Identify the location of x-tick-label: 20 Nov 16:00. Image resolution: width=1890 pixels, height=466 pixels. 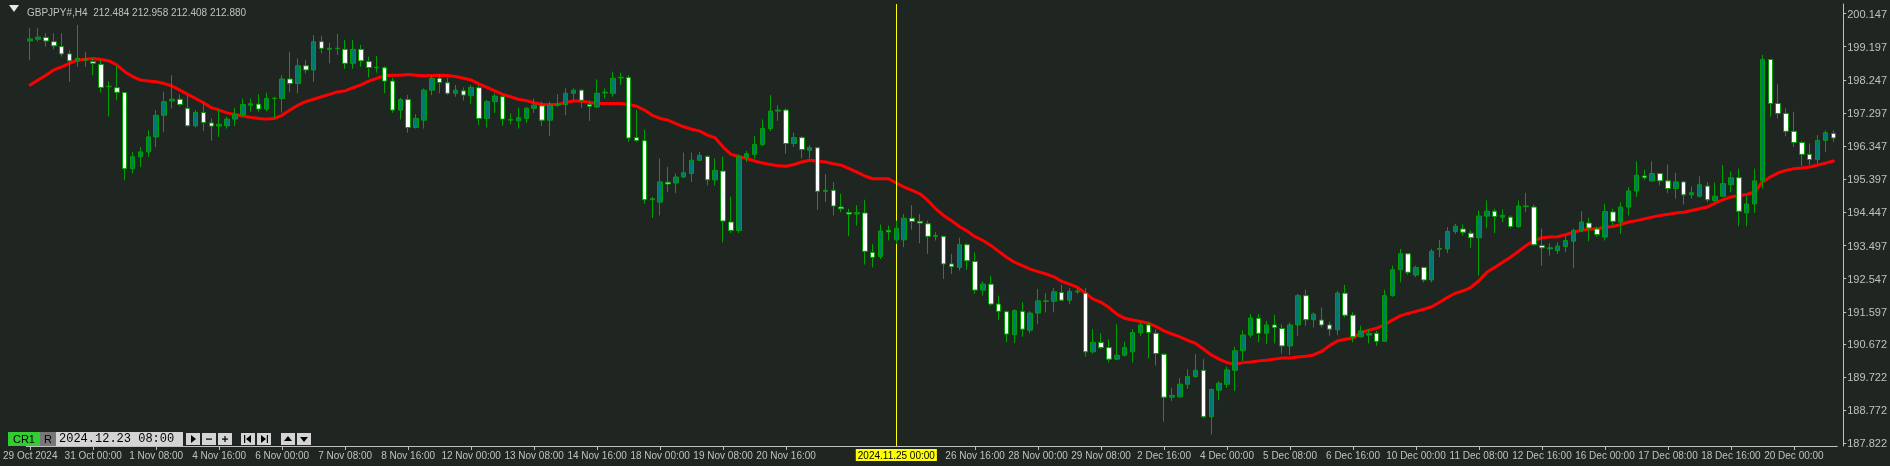
(786, 455).